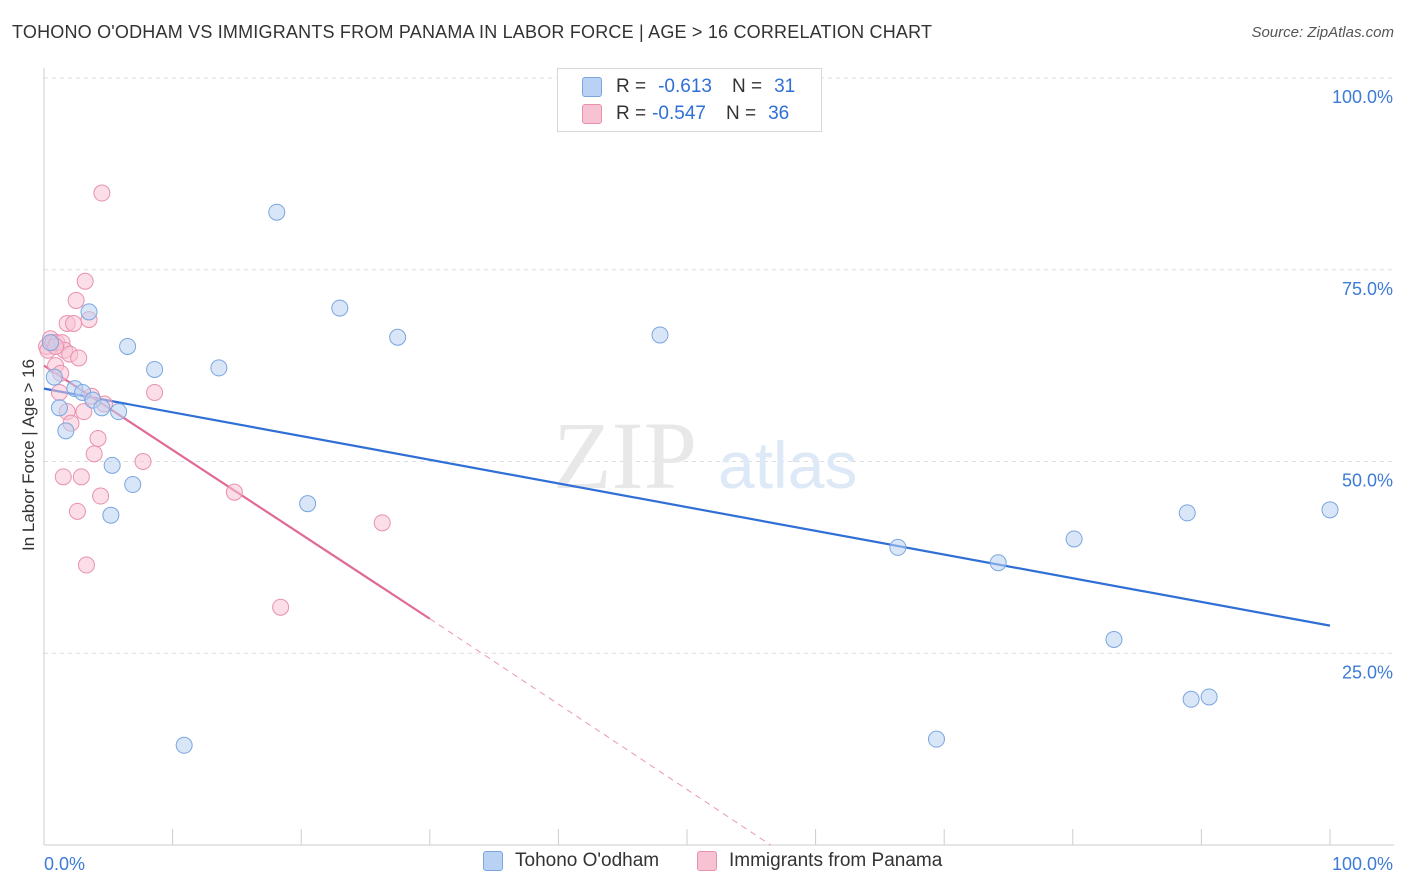 This screenshot has height=892, width=1406. What do you see at coordinates (493, 861) in the screenshot?
I see `legend-swatch-tohono` at bounding box center [493, 861].